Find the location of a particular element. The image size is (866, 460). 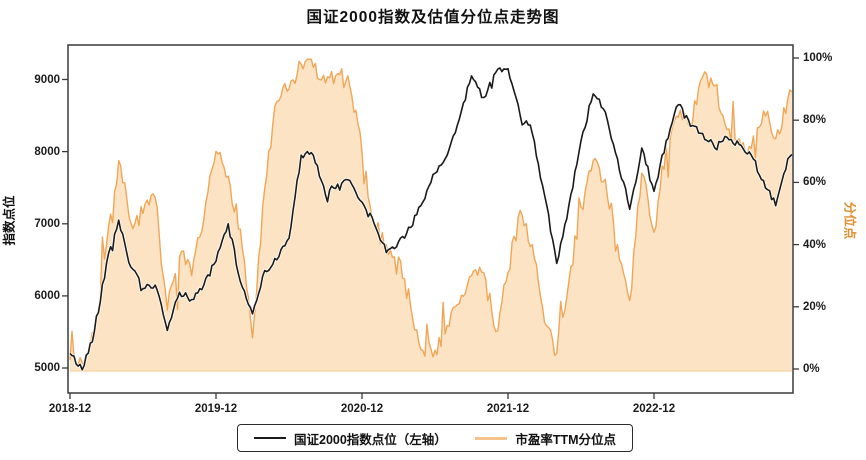

right-axis-tick-label: 40% is located at coordinates (815, 244).